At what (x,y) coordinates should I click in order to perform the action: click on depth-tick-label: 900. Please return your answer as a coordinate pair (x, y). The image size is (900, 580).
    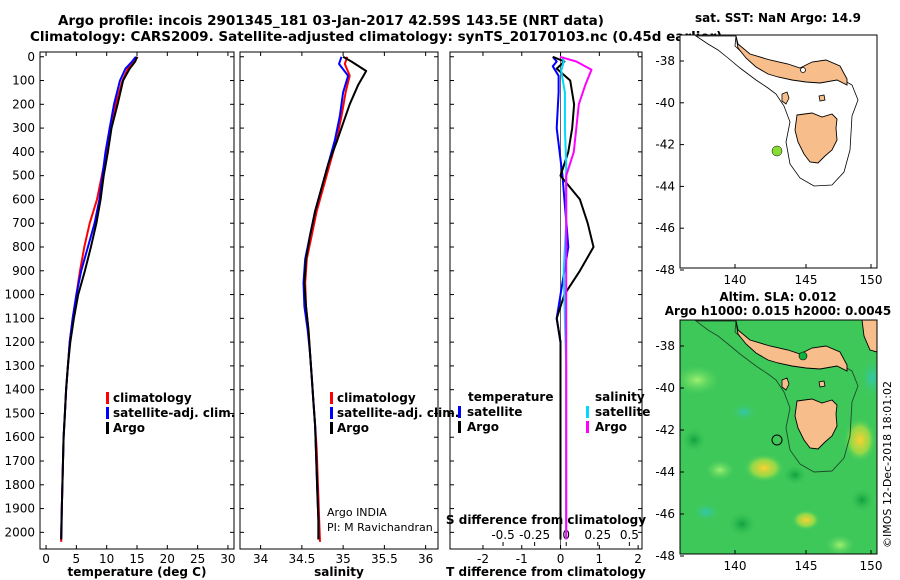
    Looking at the image, I should click on (23, 271).